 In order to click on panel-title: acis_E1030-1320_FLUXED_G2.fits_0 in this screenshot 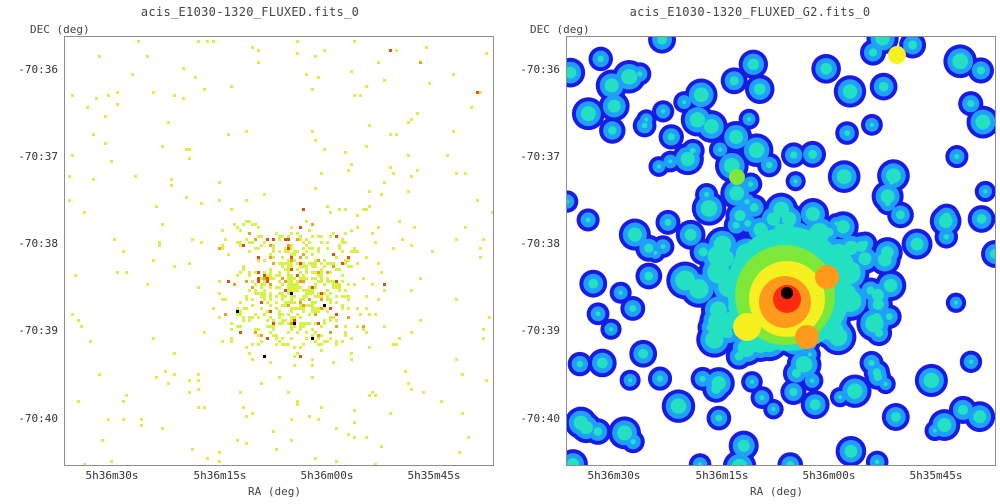, I will do `click(750, 12)`.